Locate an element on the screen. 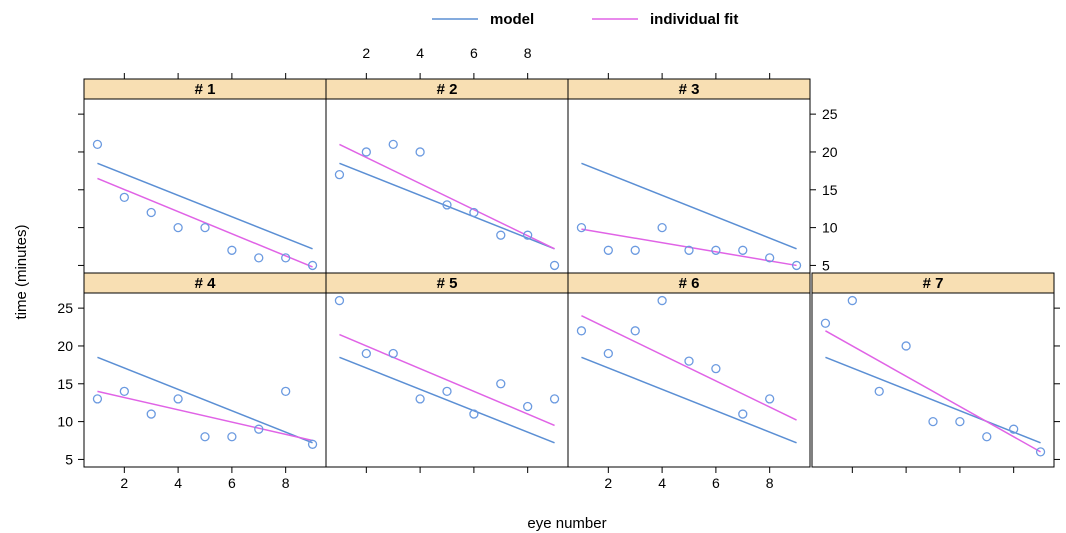 The width and height of the screenshot is (1066, 533). panel-title: # 7 is located at coordinates (933, 283).